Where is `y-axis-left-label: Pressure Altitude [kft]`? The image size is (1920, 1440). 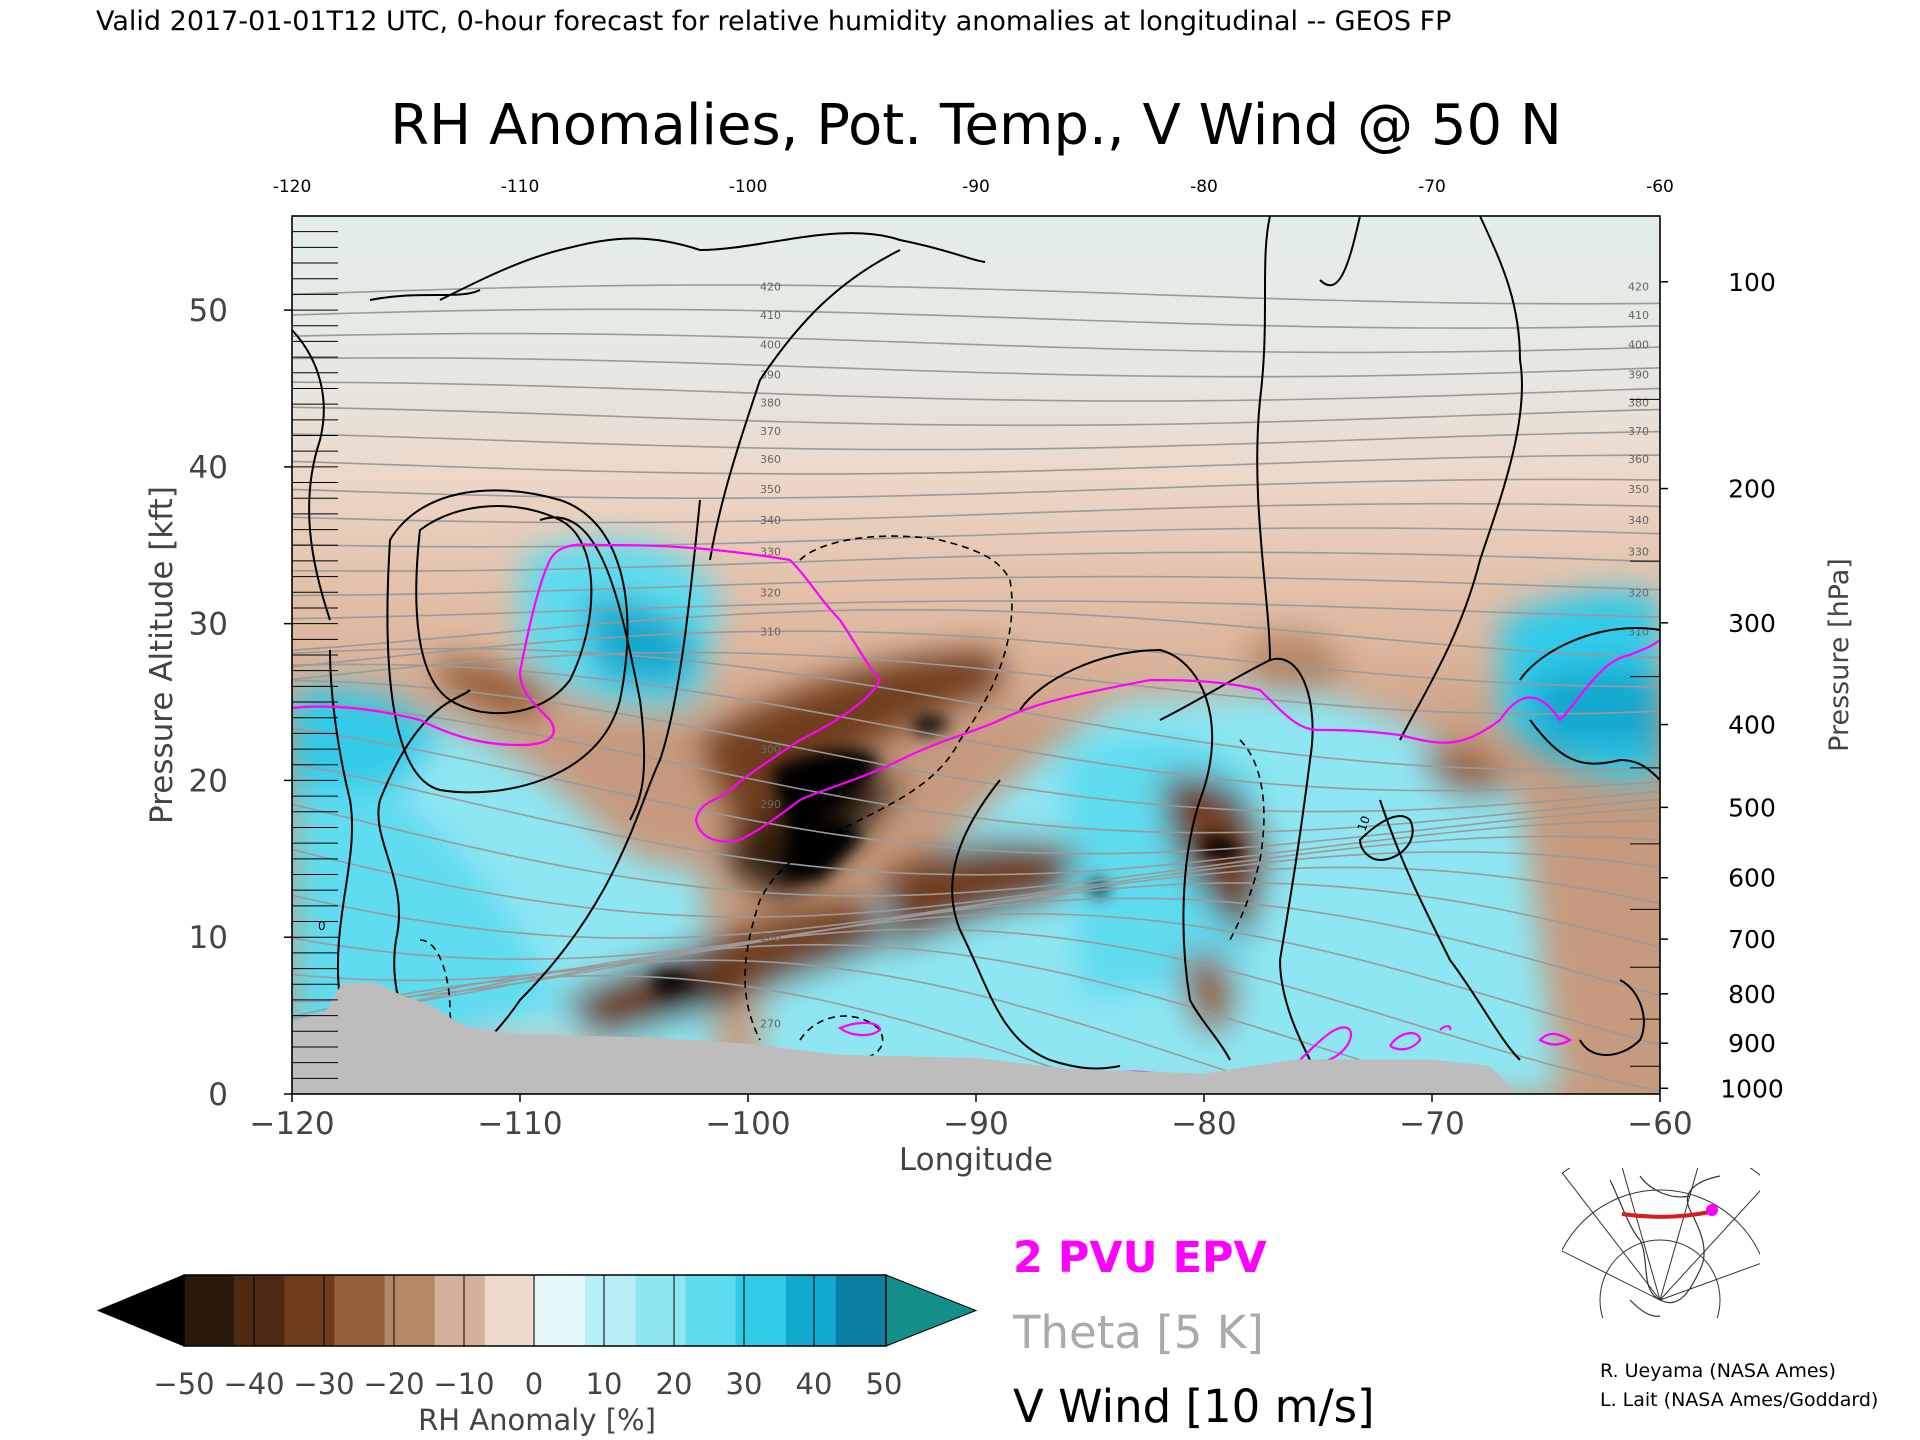 y-axis-left-label: Pressure Altitude [kft] is located at coordinates (162, 655).